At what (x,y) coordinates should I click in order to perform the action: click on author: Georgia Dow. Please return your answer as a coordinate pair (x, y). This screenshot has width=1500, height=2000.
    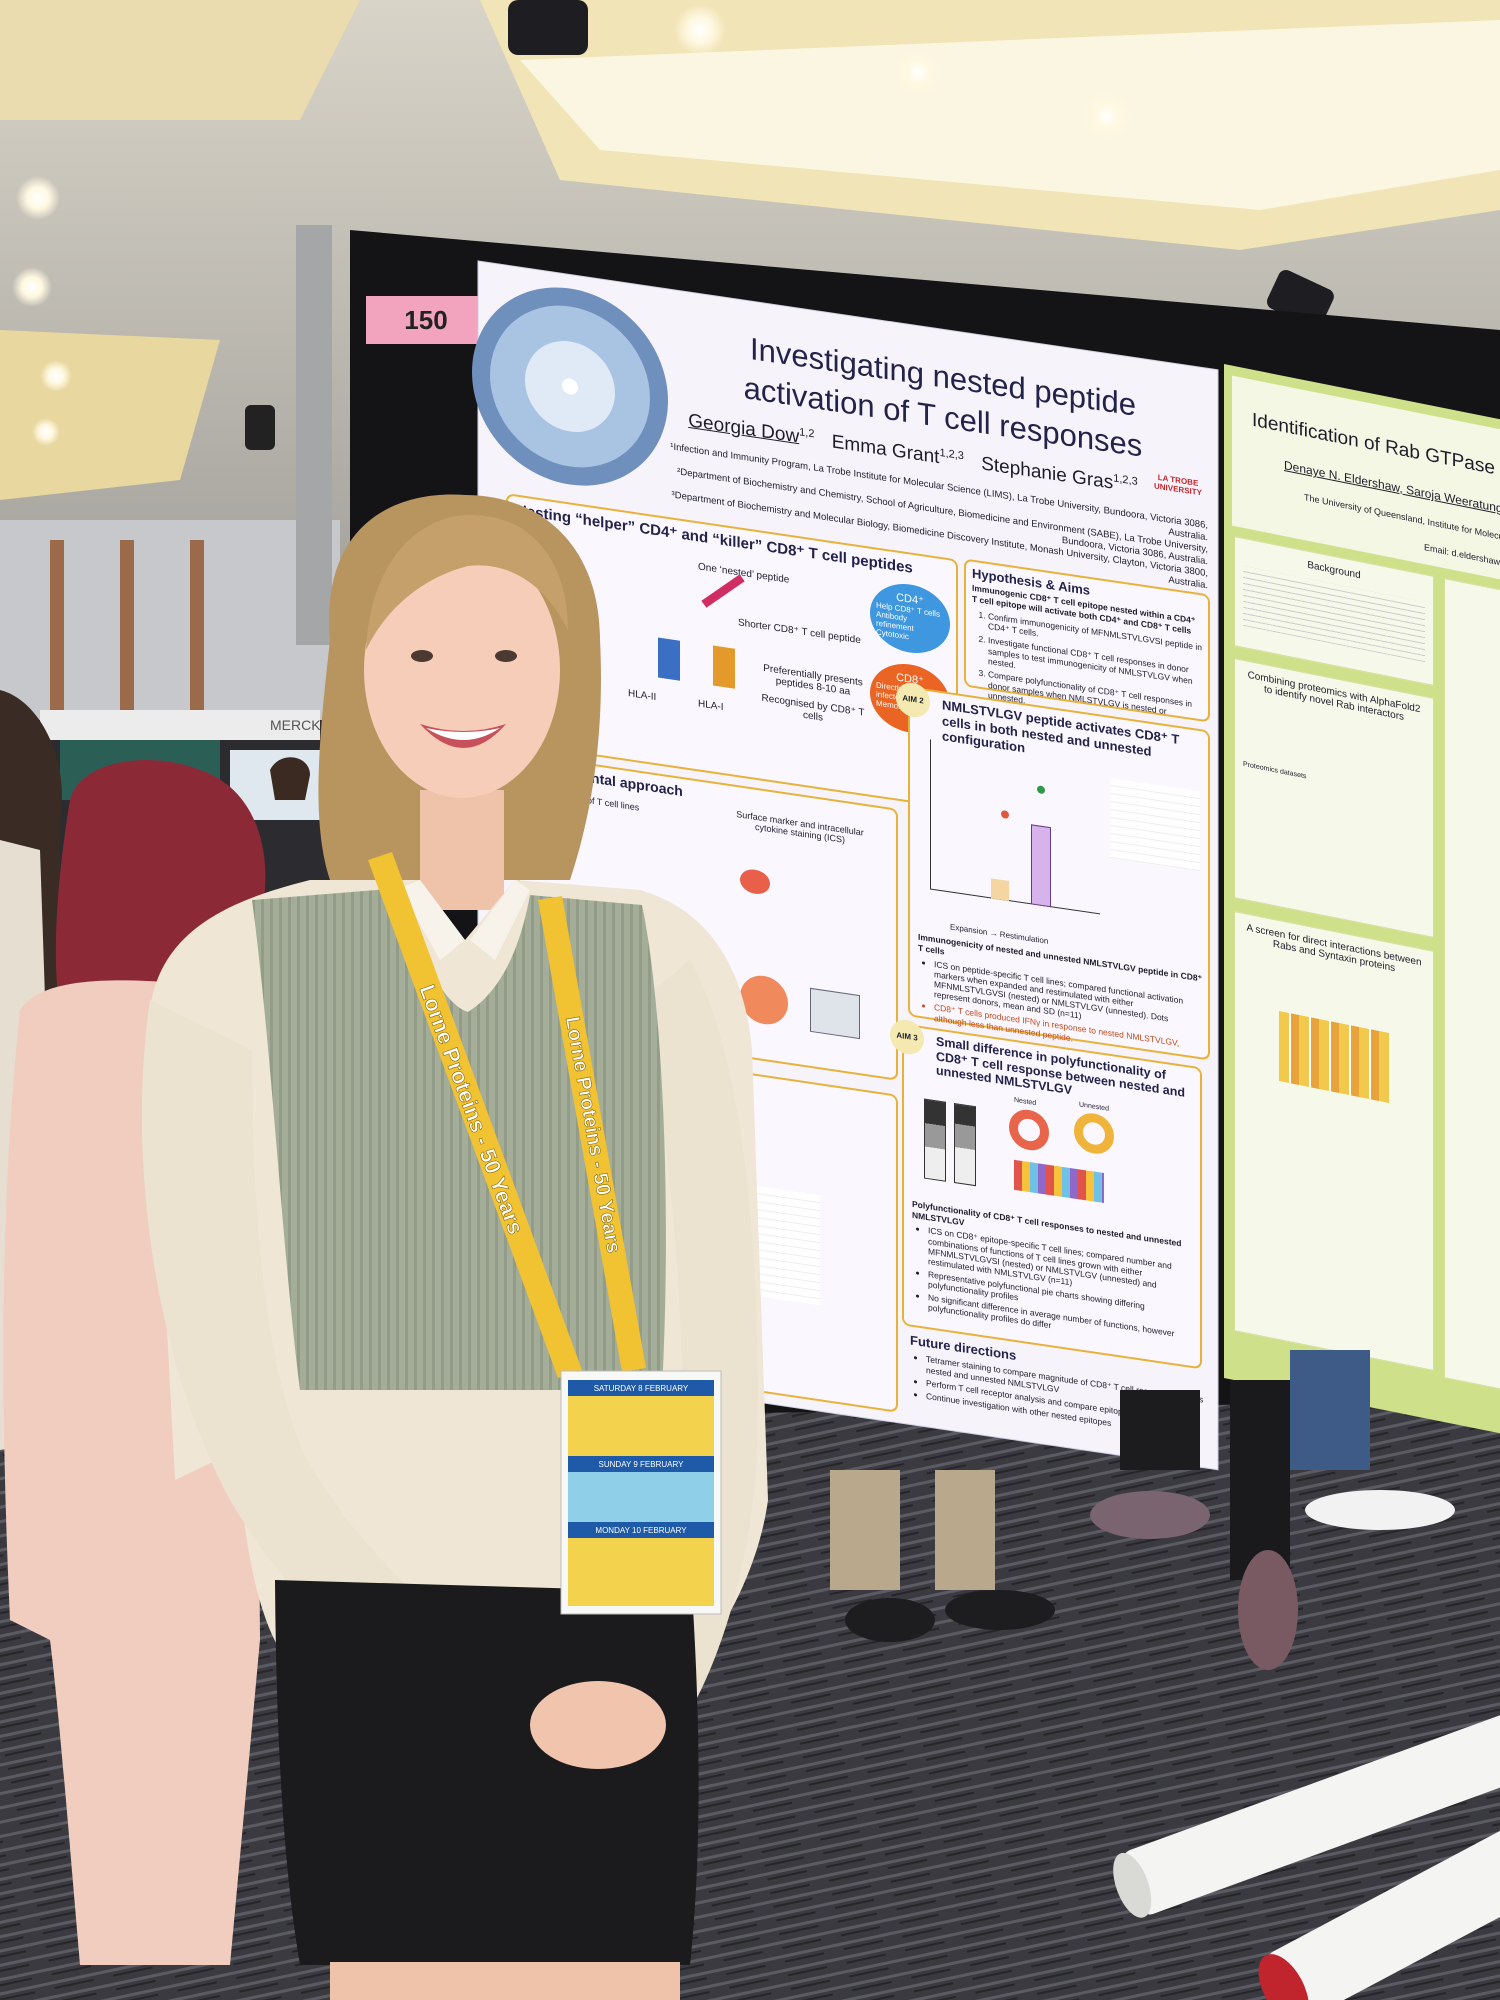
    Looking at the image, I should click on (744, 429).